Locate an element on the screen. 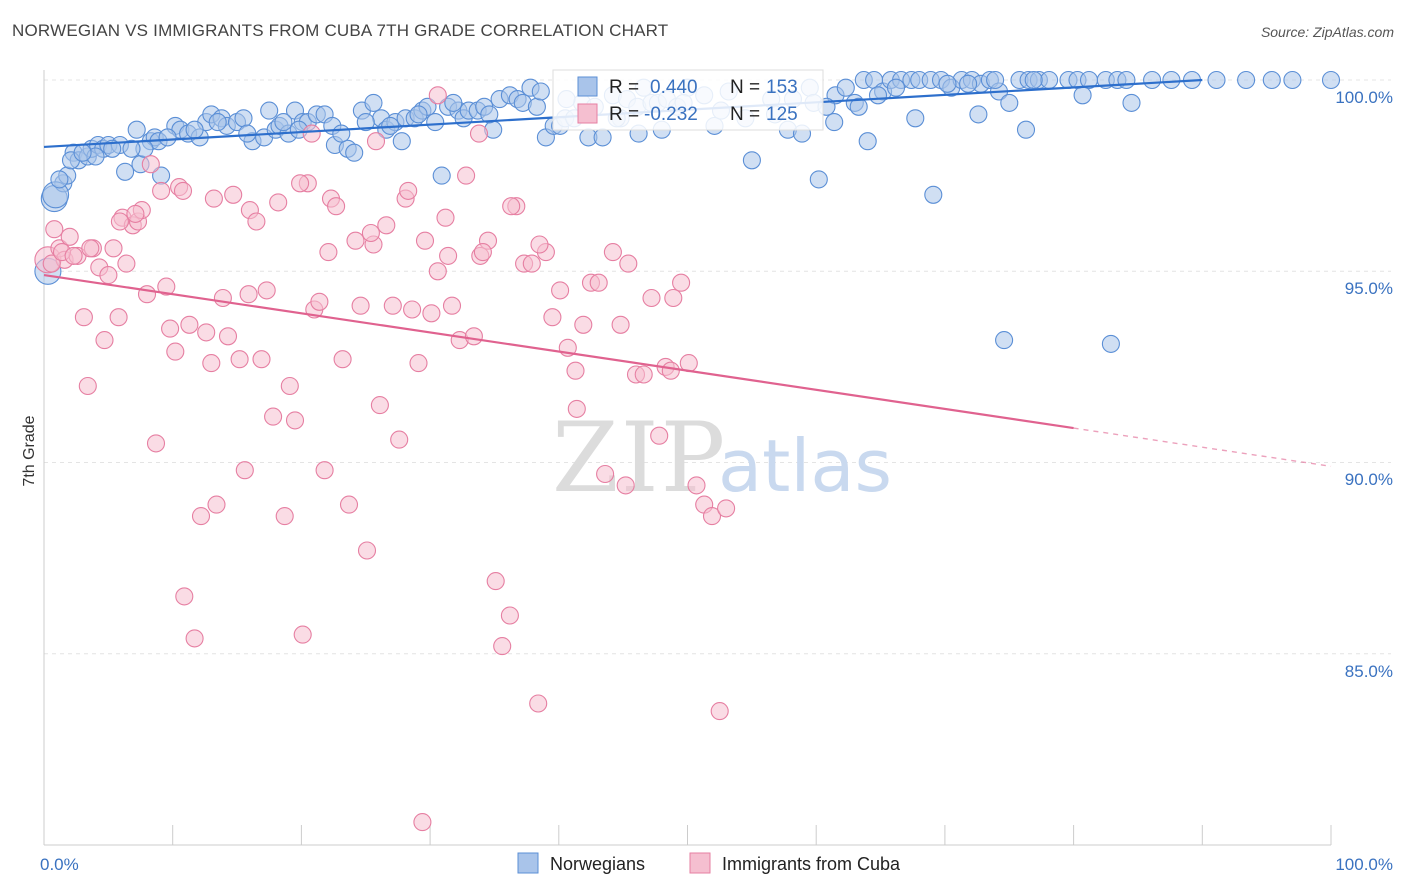 Image resolution: width=1406 pixels, height=892 pixels. stats-r-value: 0.440 is located at coordinates (674, 87).